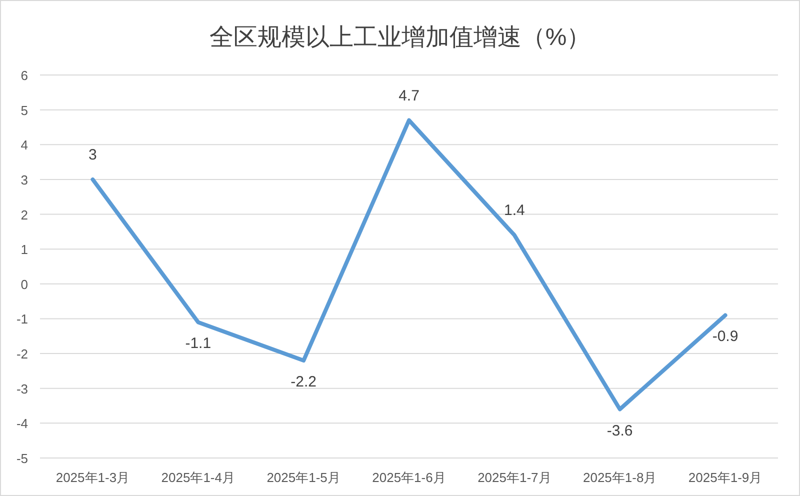  I want to click on y-tick-label: 6, so click(24, 75).